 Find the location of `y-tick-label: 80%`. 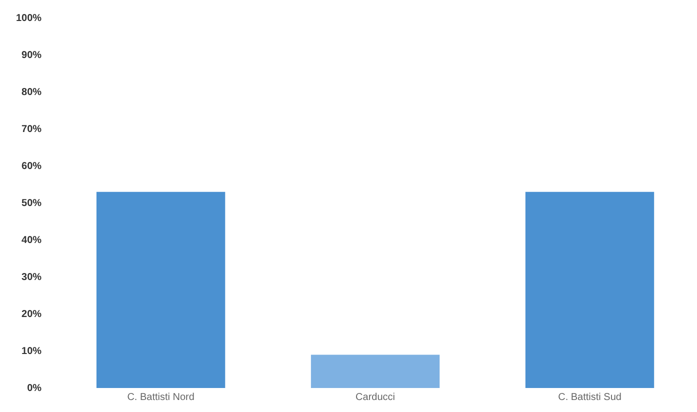

y-tick-label: 80% is located at coordinates (32, 92).